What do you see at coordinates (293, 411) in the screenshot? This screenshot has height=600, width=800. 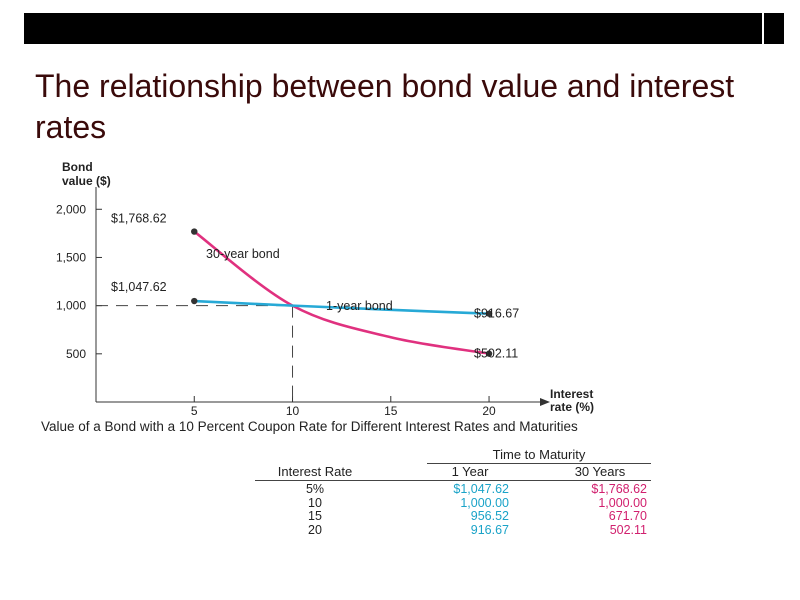 I see `x-tick-label: 10` at bounding box center [293, 411].